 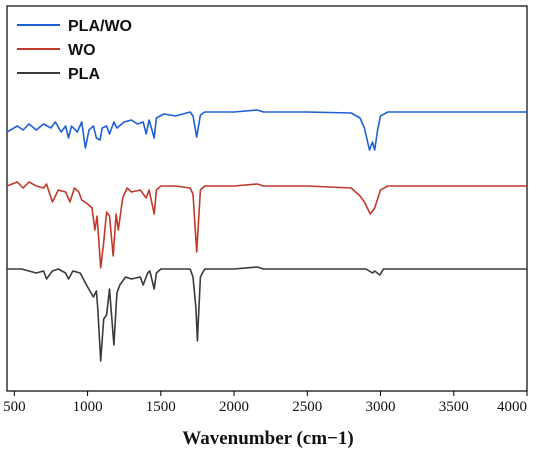 I want to click on legend: PLA/WO WO PLA, so click(x=74, y=50).